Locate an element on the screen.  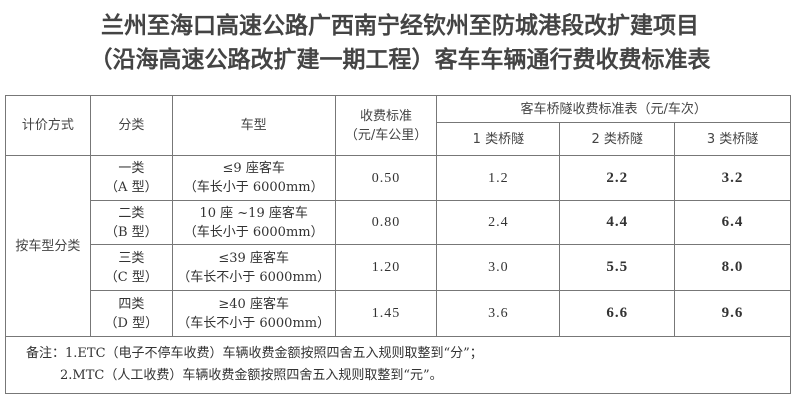
note-1: 备注：1.ETC（电子不停车收费）车辆收费金额按照四舍五入规则取整到“分”； is located at coordinates (254, 353).